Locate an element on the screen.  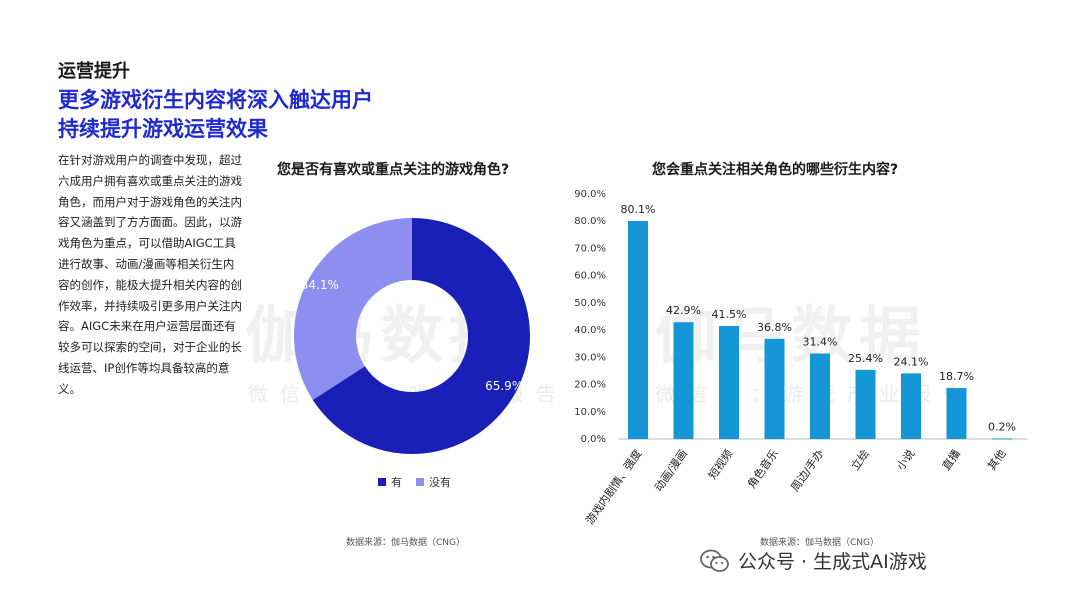
donut-legend: 有 没有 is located at coordinates (414, 482).